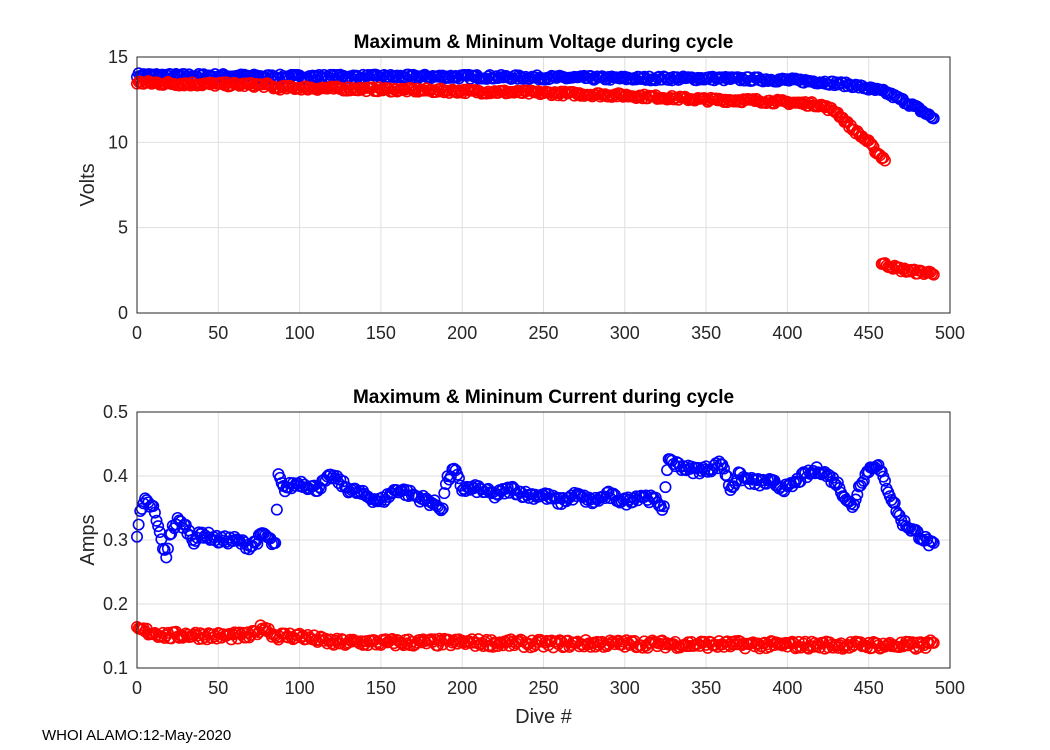 Image resolution: width=1050 pixels, height=750 pixels. Describe the element at coordinates (115, 476) in the screenshot. I see `y-tick-label: 0.4` at that location.